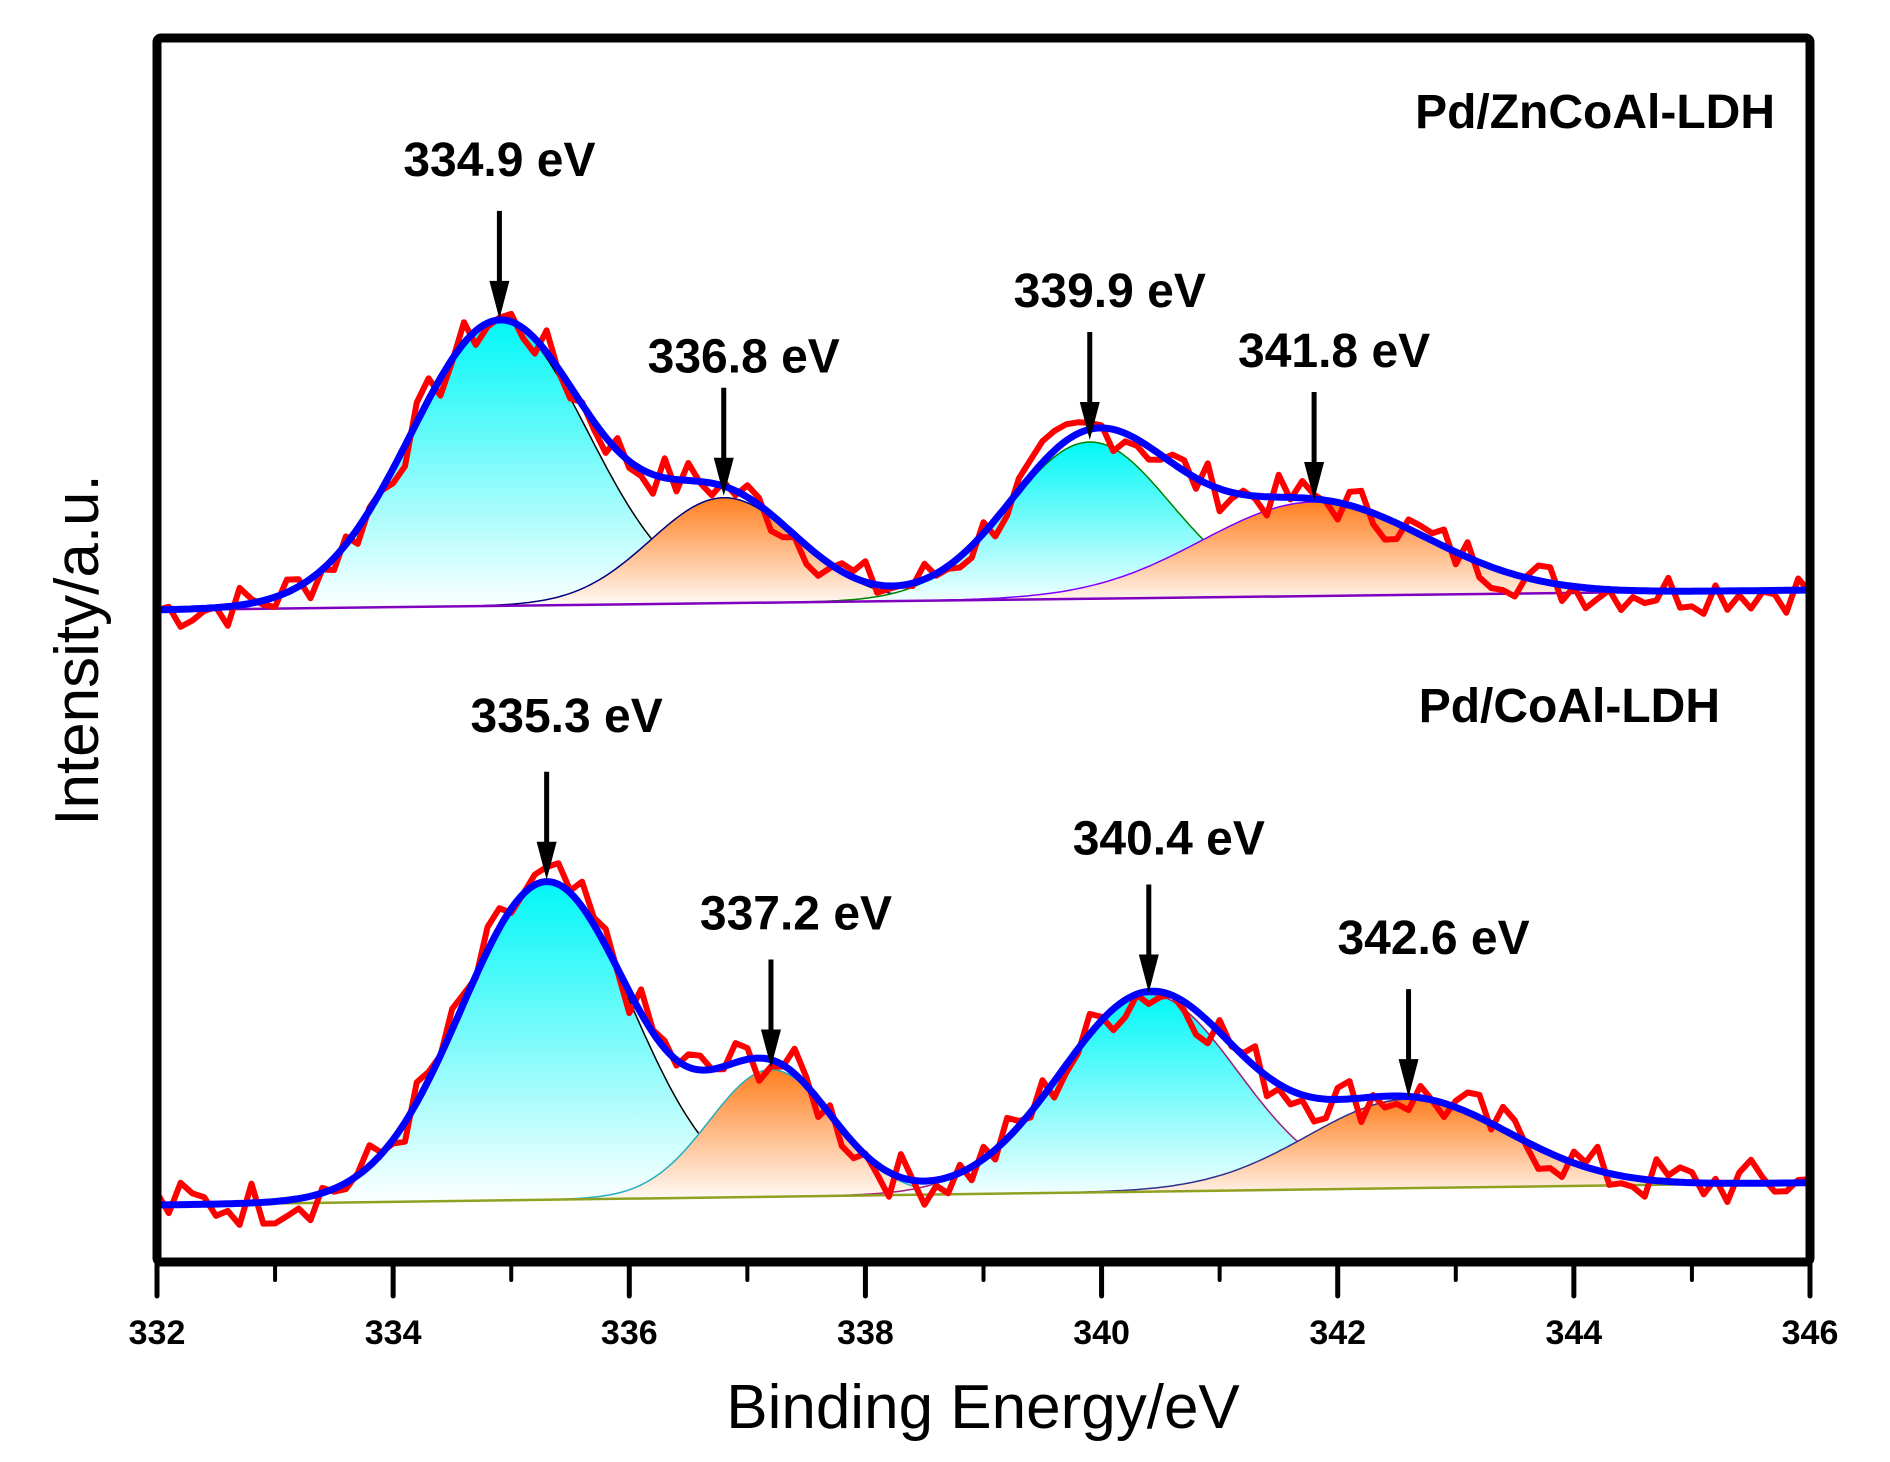 This screenshot has height=1462, width=1890. I want to click on x-tick-label: 332, so click(157, 1333).